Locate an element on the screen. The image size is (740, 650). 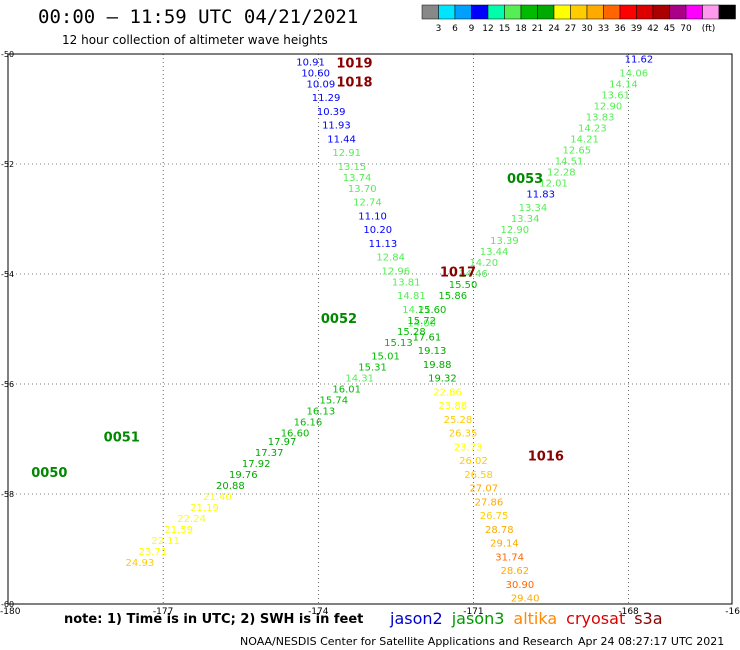
wave-height-value: 24.93 is located at coordinates (140, 563).